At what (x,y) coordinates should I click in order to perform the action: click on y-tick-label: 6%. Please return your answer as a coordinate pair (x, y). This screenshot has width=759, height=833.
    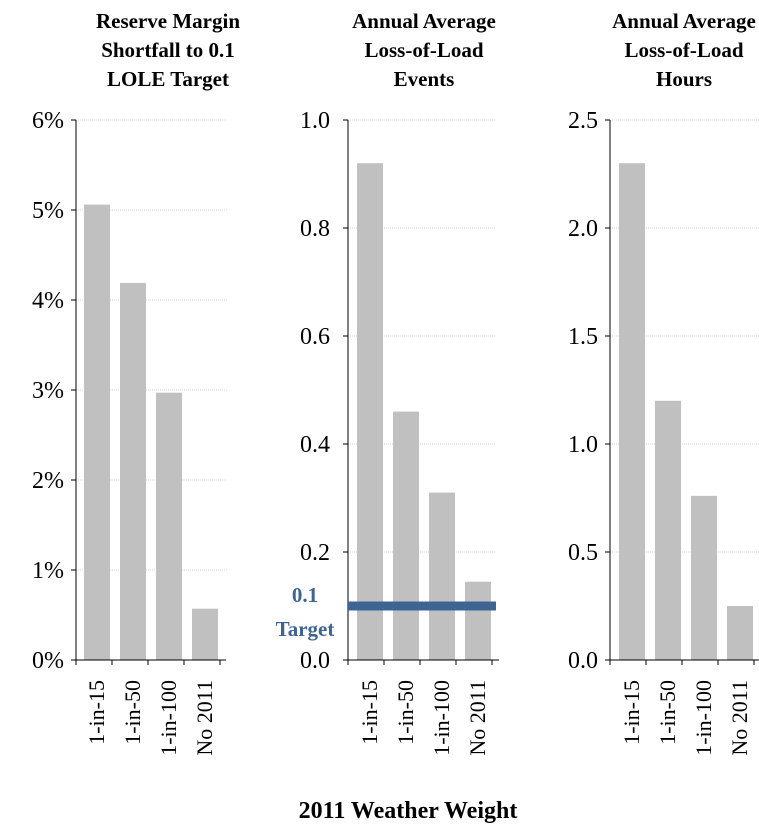
    Looking at the image, I should click on (48, 121).